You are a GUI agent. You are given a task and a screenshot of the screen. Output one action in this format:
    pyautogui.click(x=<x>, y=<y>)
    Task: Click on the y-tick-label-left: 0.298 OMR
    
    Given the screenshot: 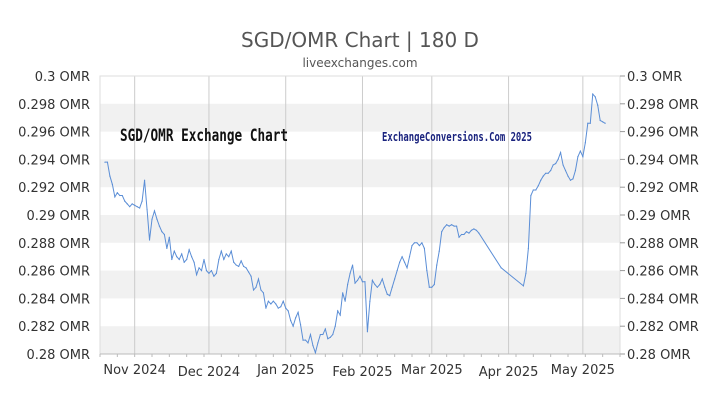 What is the action you would take?
    pyautogui.click(x=54, y=105)
    